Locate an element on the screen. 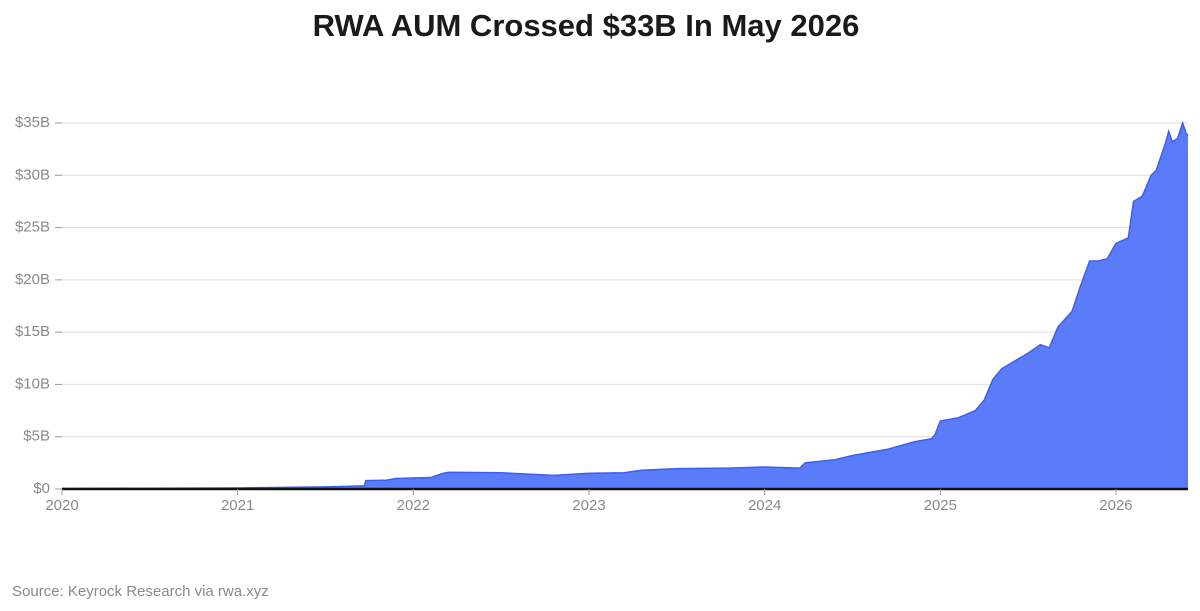 Image resolution: width=1200 pixels, height=611 pixels. x-tick-label: 2022 is located at coordinates (413, 505).